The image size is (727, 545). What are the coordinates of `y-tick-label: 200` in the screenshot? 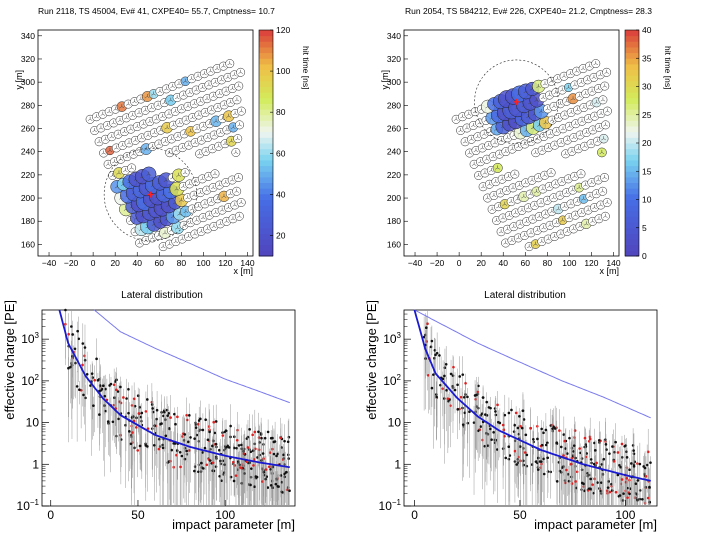 It's located at (394, 198).